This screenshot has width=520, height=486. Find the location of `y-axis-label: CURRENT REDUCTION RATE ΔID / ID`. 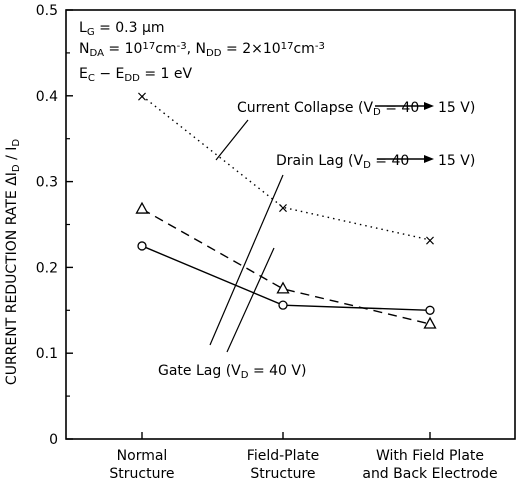

y-axis-label: CURRENT REDUCTION RATE ΔID / ID is located at coordinates (13, 262).